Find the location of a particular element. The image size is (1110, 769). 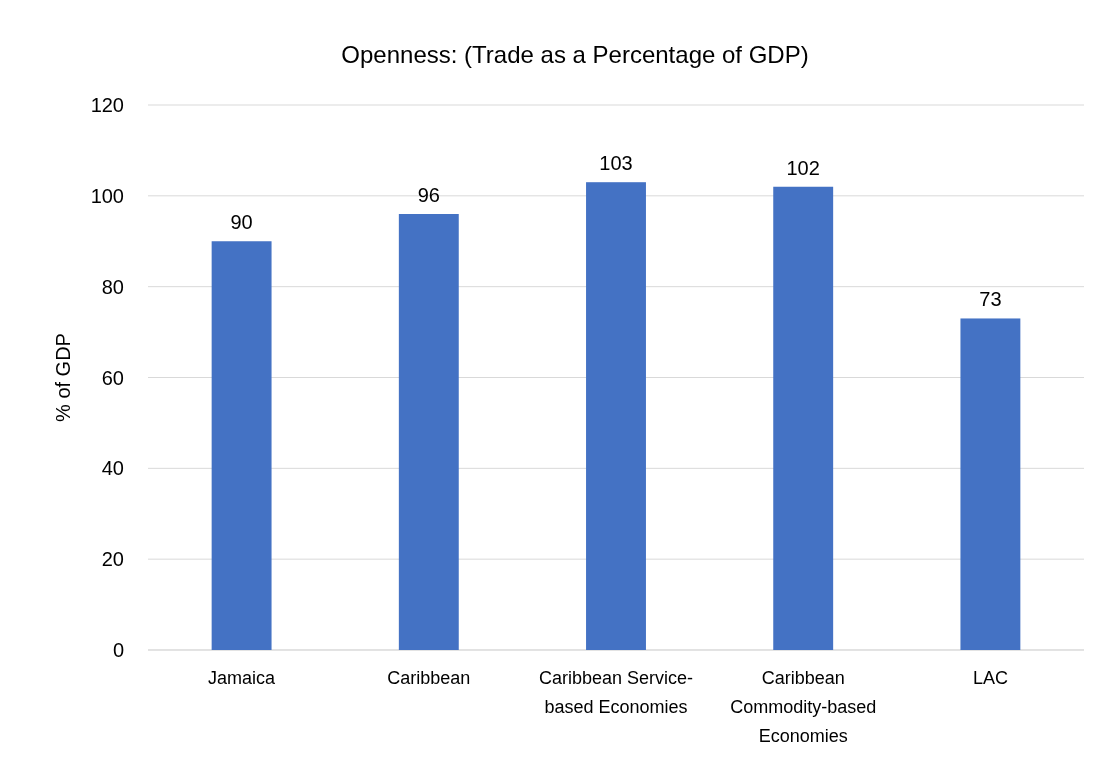

x-tick-label: LAC is located at coordinates (990, 678).